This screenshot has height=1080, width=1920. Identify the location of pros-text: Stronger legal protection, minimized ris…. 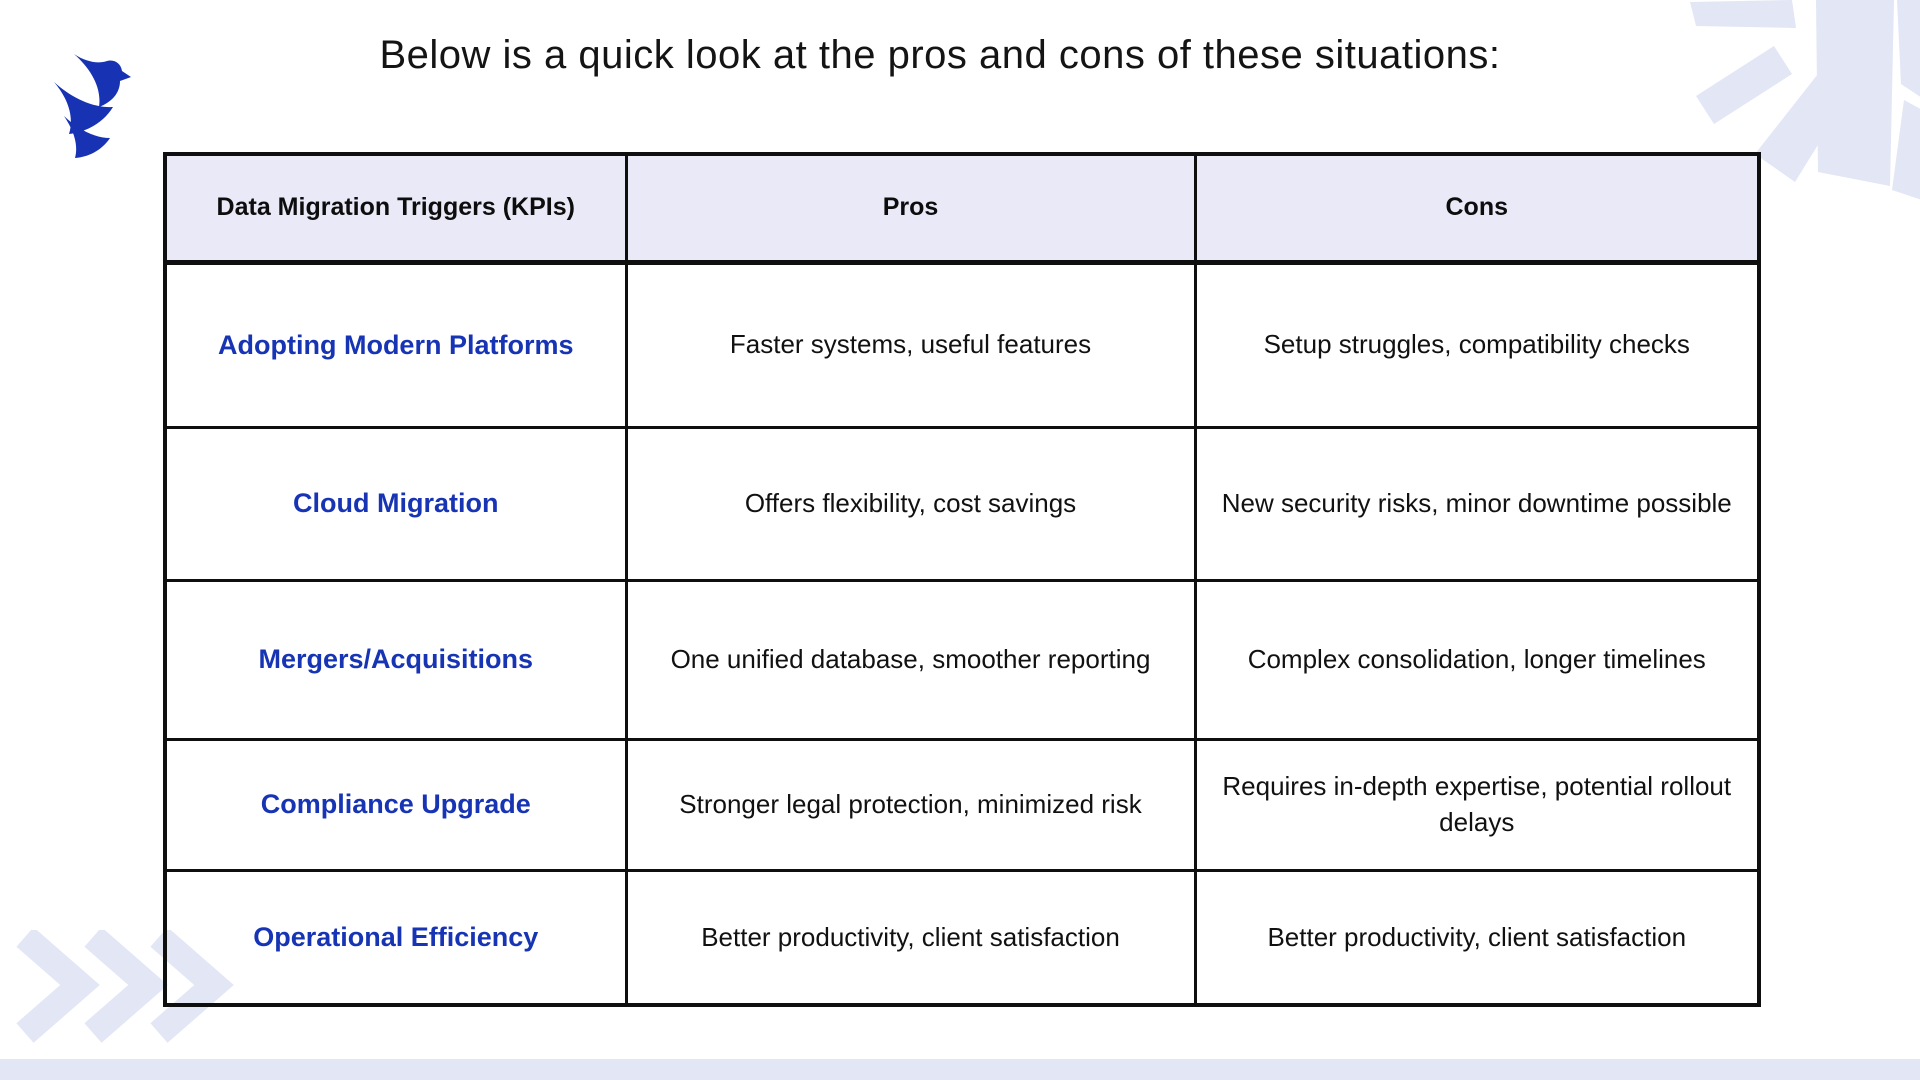
(910, 803).